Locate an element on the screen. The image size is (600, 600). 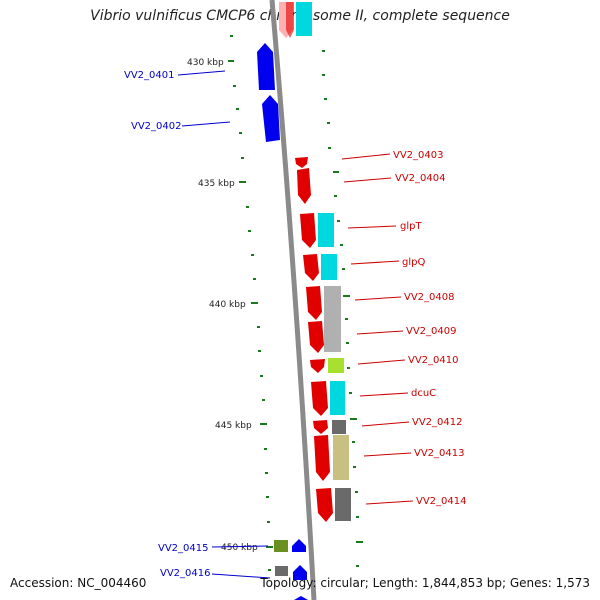
cog-box-glpQ is located at coordinates (329, 267).